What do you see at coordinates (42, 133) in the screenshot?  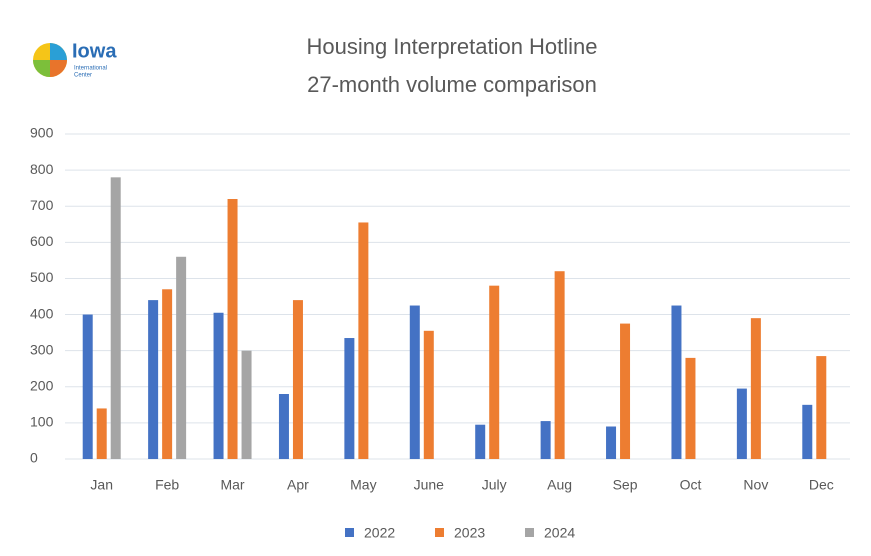 I see `y-tick-label: 900` at bounding box center [42, 133].